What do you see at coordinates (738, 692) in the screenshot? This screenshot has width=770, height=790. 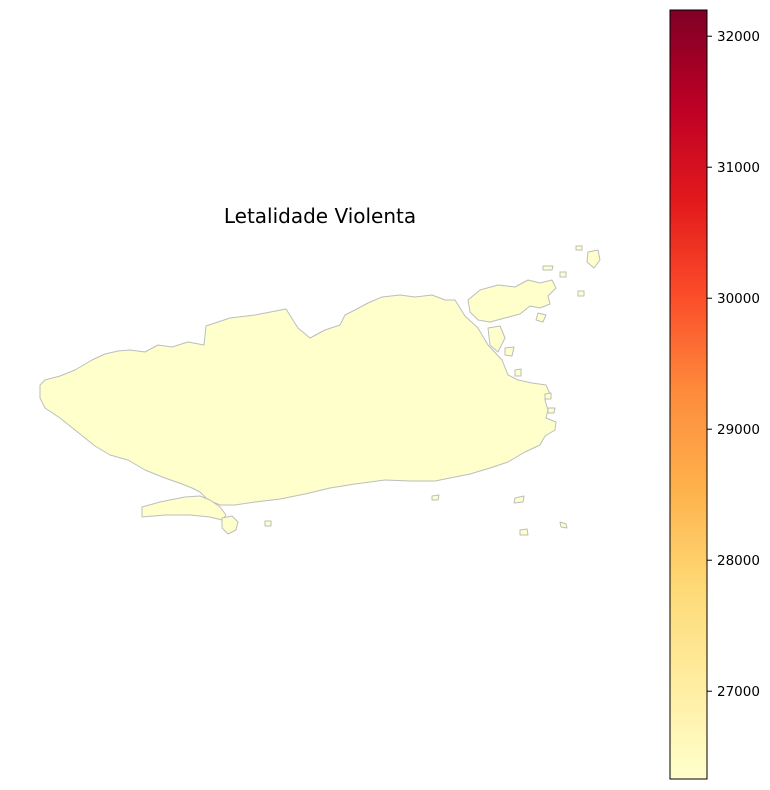 I see `colorbar-tick-label: 27000` at bounding box center [738, 692].